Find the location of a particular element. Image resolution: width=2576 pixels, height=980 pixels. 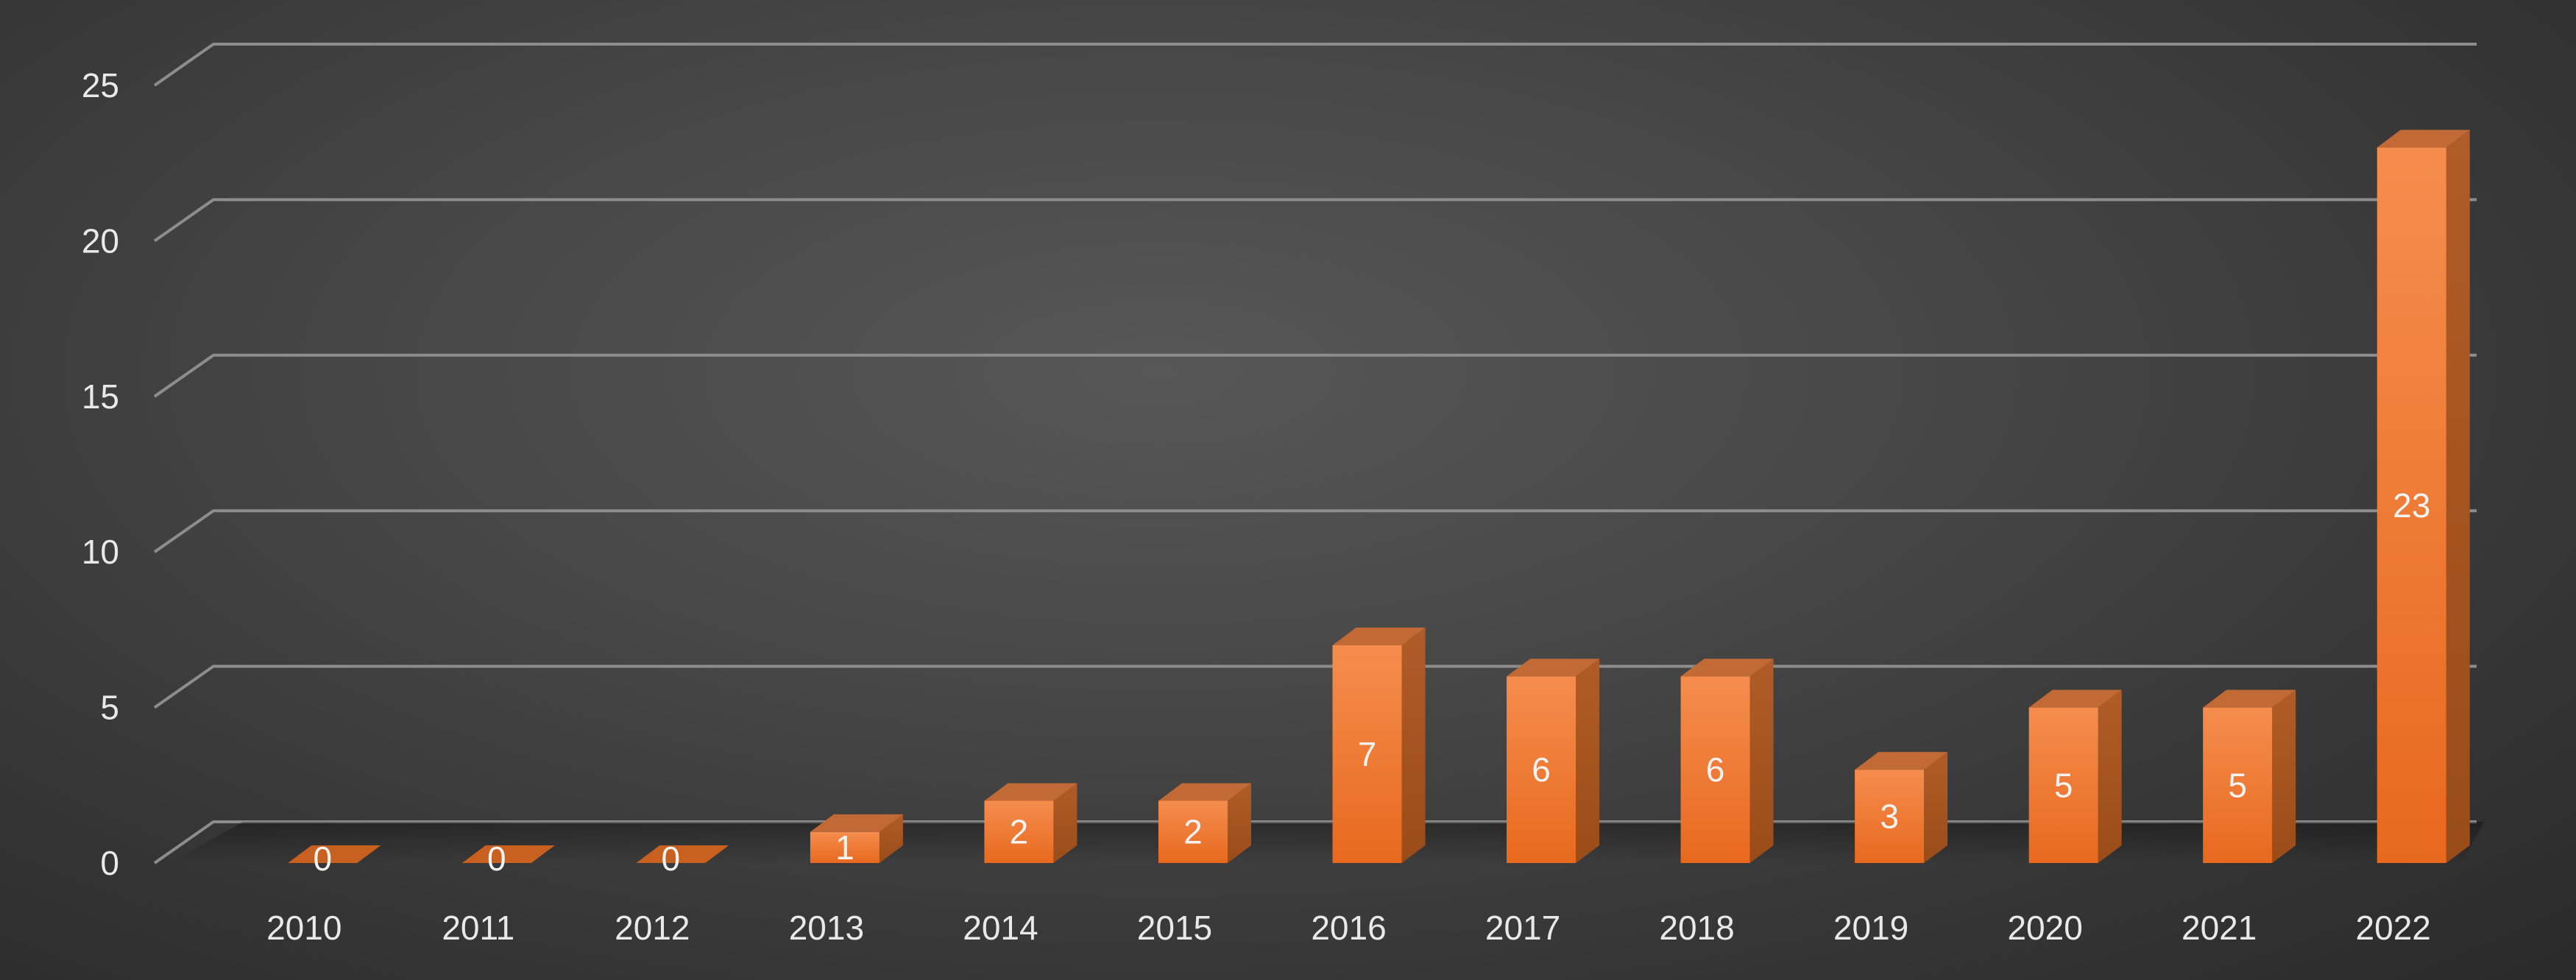

bar-2015: 2 is located at coordinates (1204, 823).